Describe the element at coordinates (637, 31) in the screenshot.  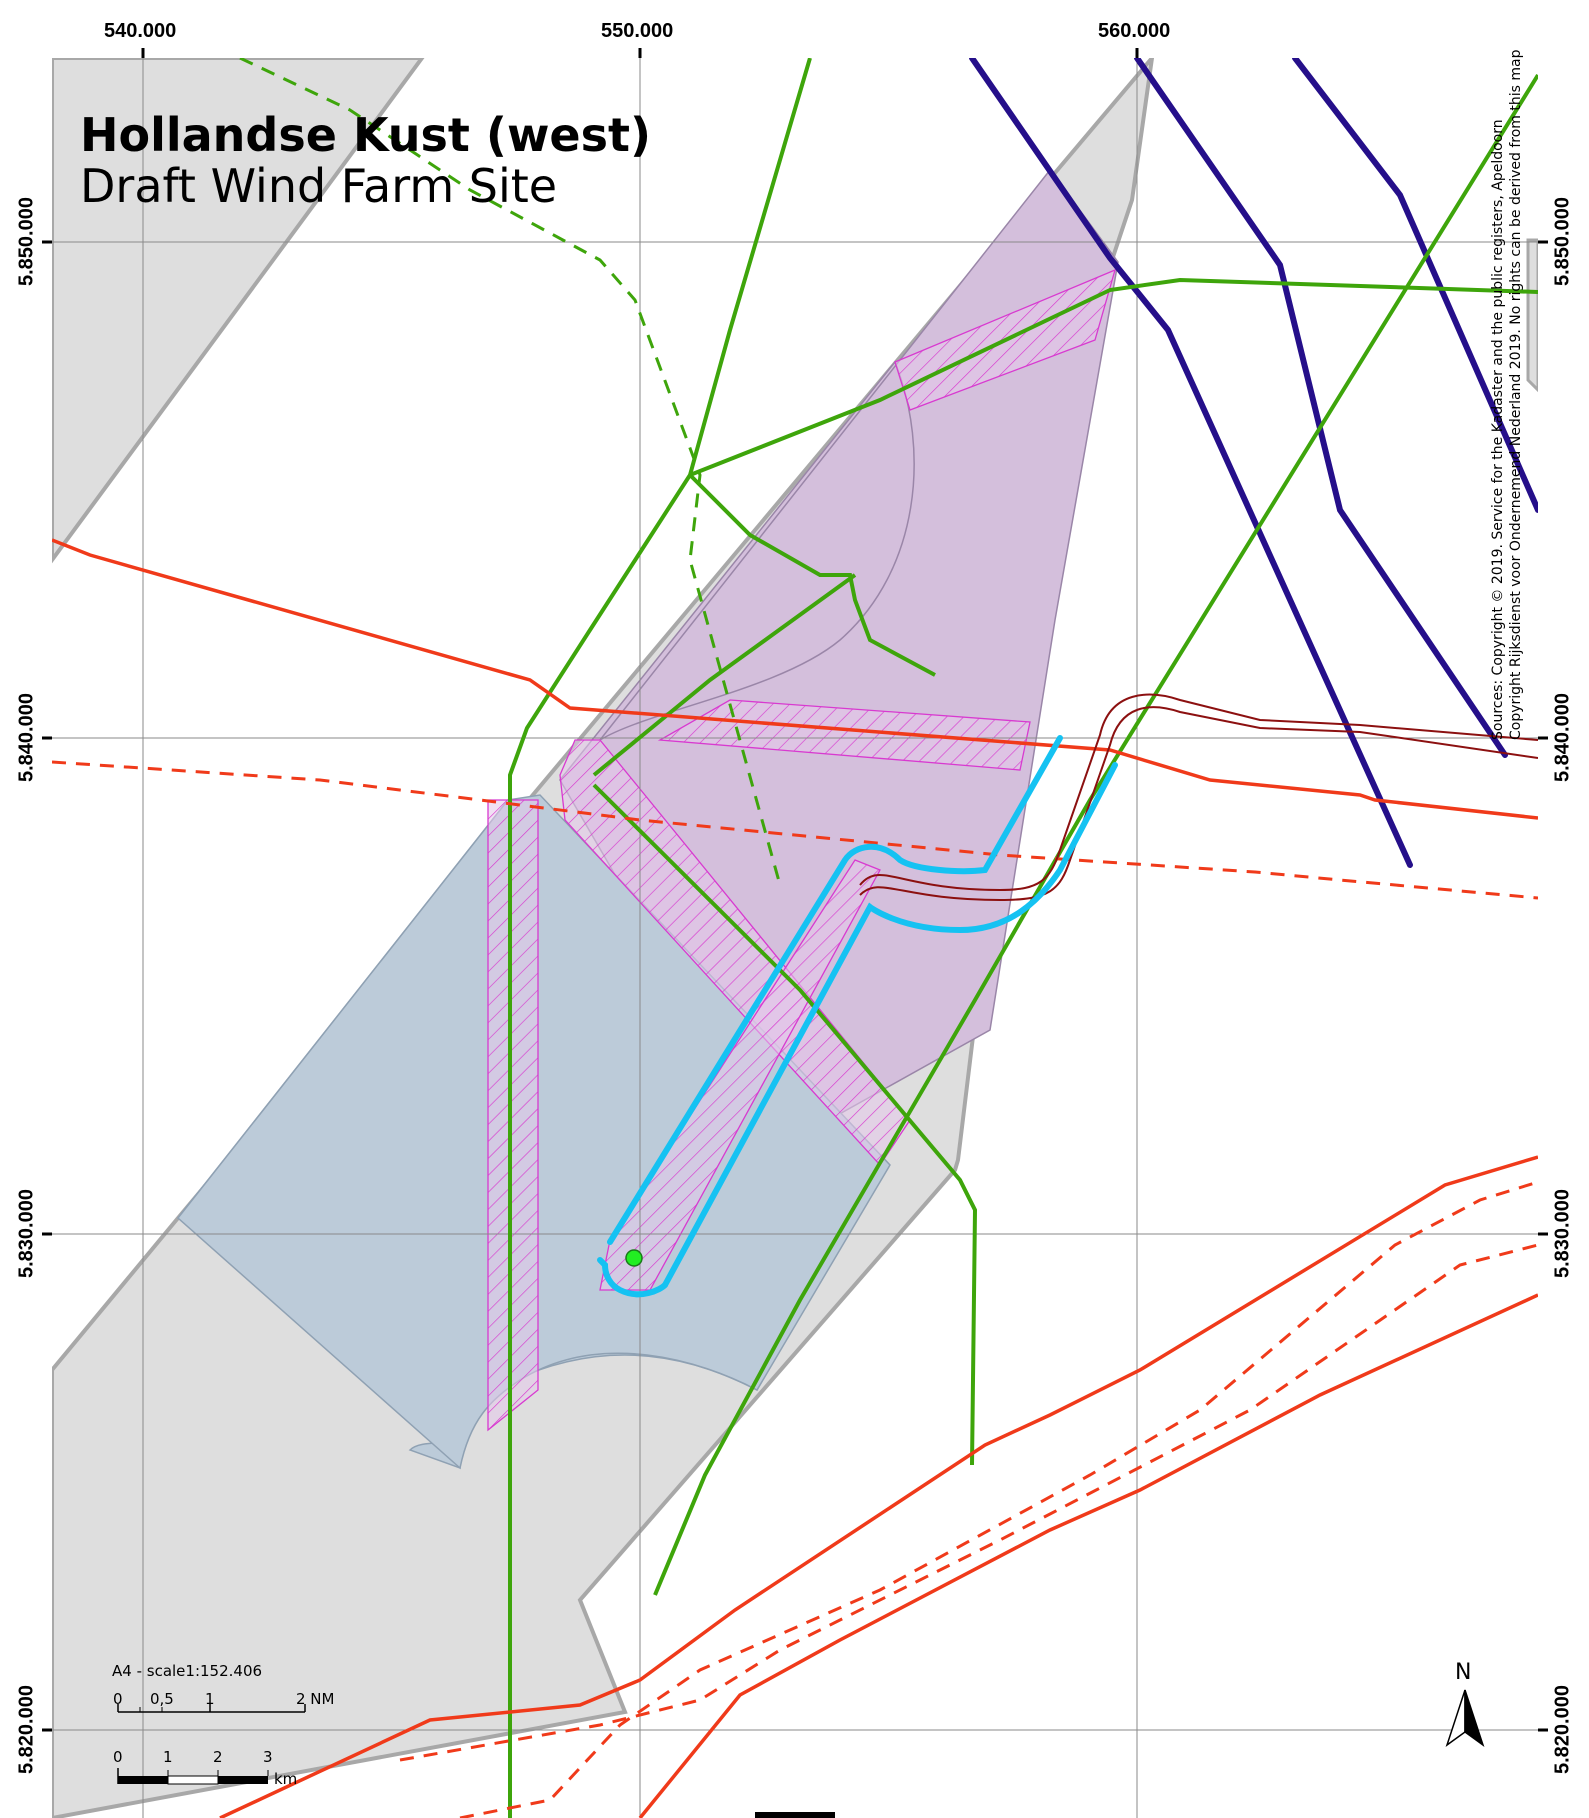
I see `x-label-550000: 550.000` at that location.